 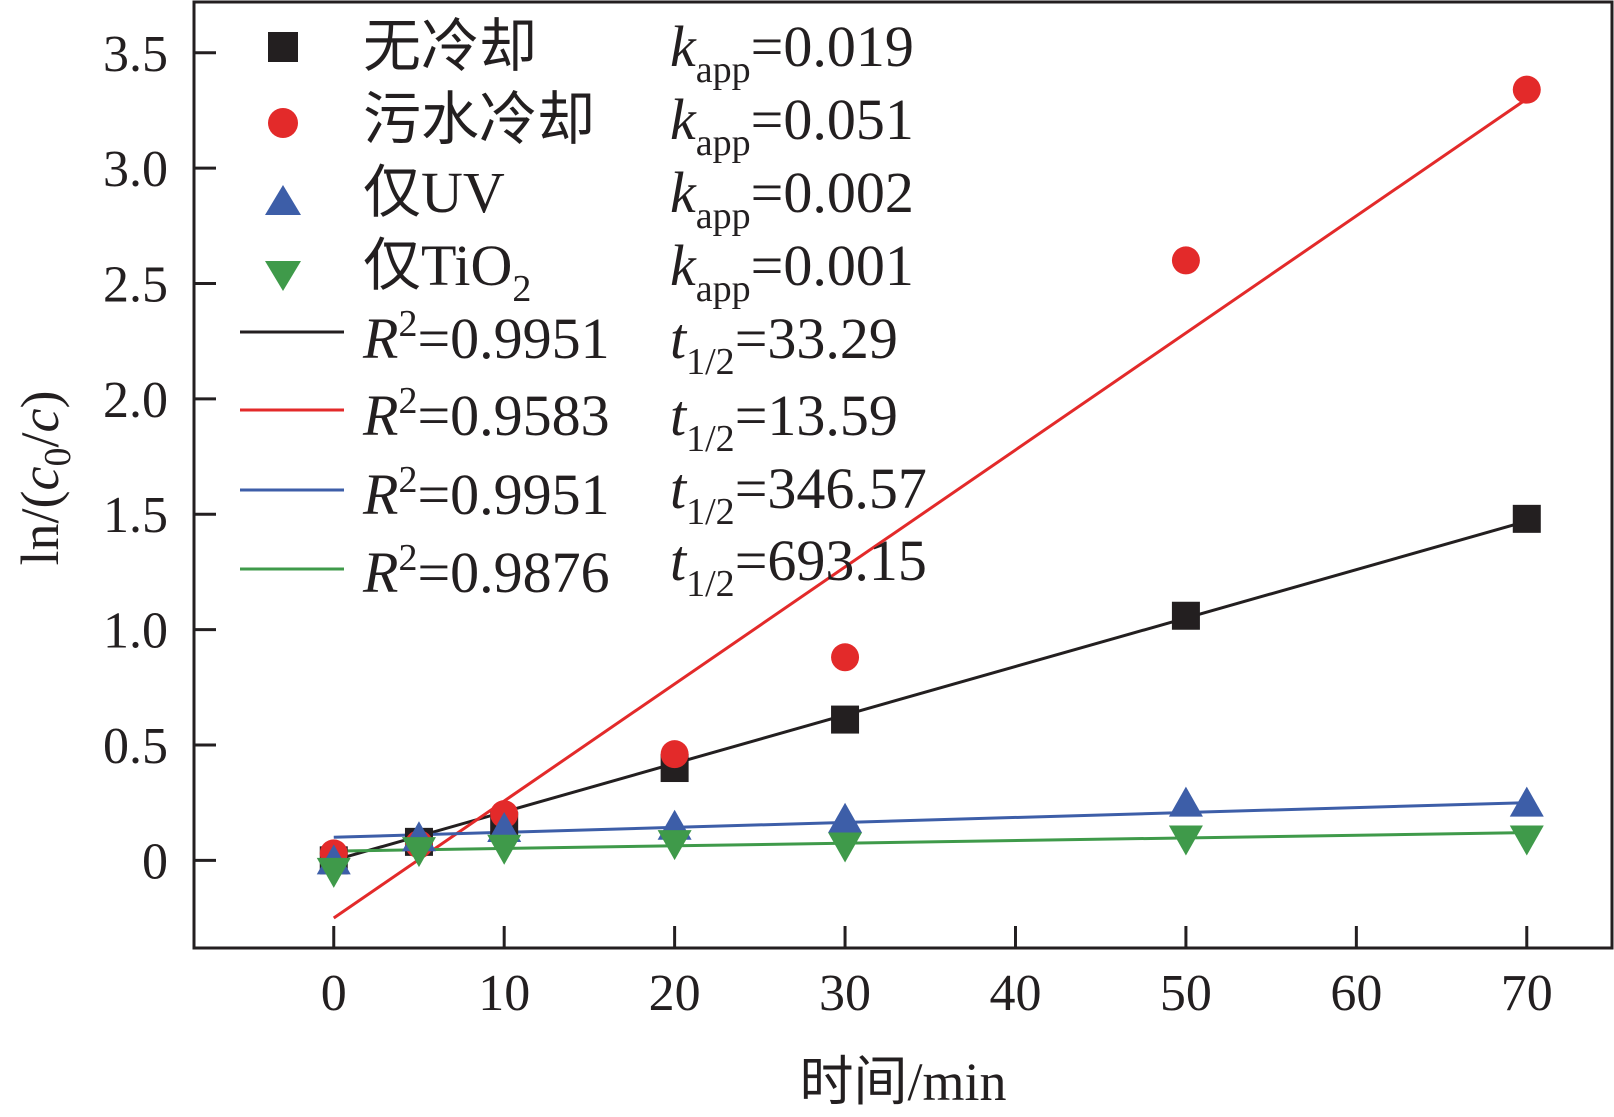 I want to click on legend-r2-1: R2=0.9951, so click(x=486, y=337).